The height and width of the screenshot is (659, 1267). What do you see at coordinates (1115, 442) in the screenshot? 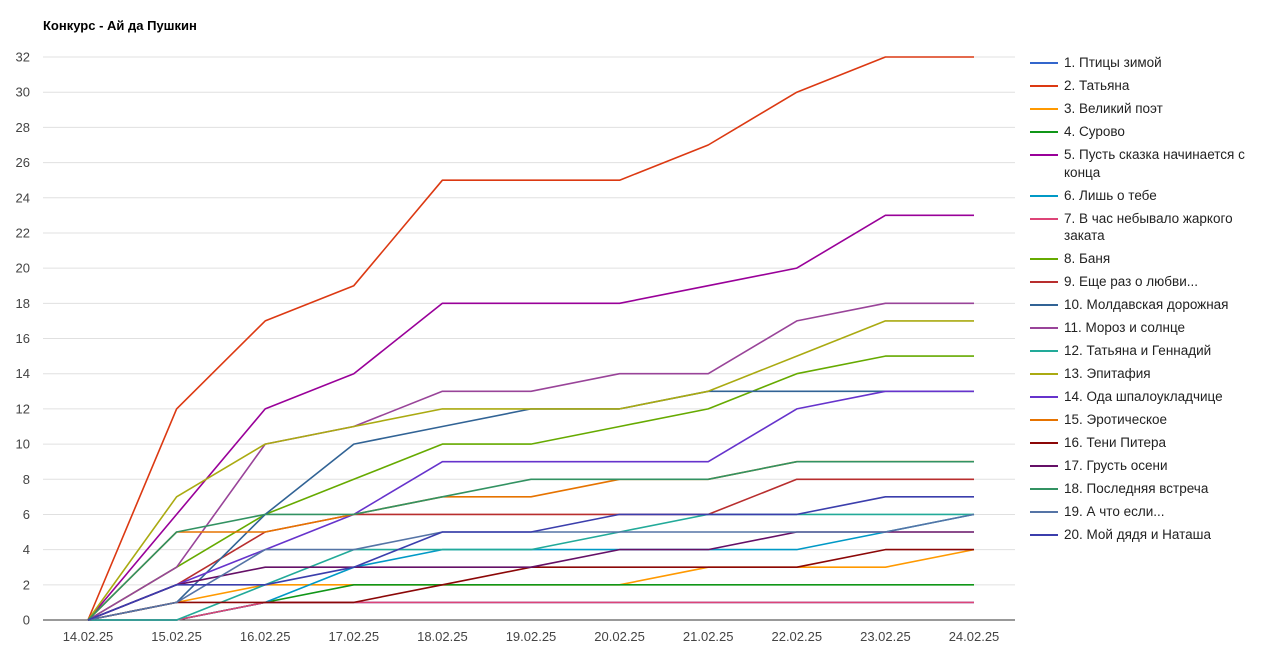
I see `legend-label: 16. Тени Питера` at bounding box center [1115, 442].